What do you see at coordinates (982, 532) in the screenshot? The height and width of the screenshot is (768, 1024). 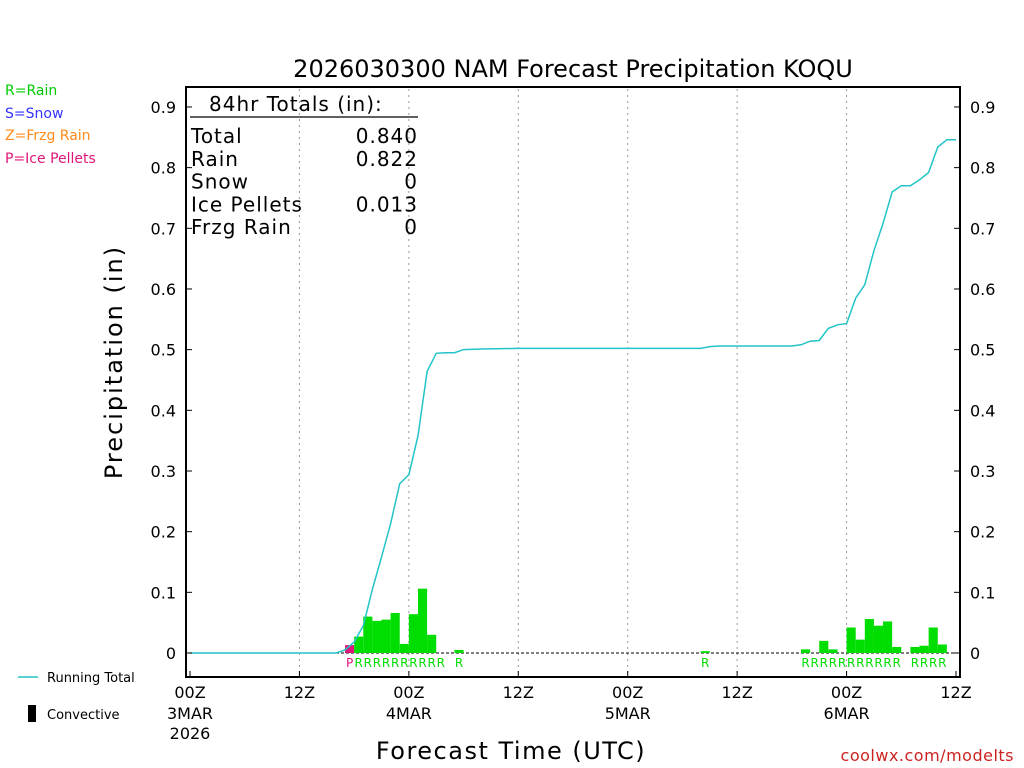 I see `y-tick-label-right: 0.2` at bounding box center [982, 532].